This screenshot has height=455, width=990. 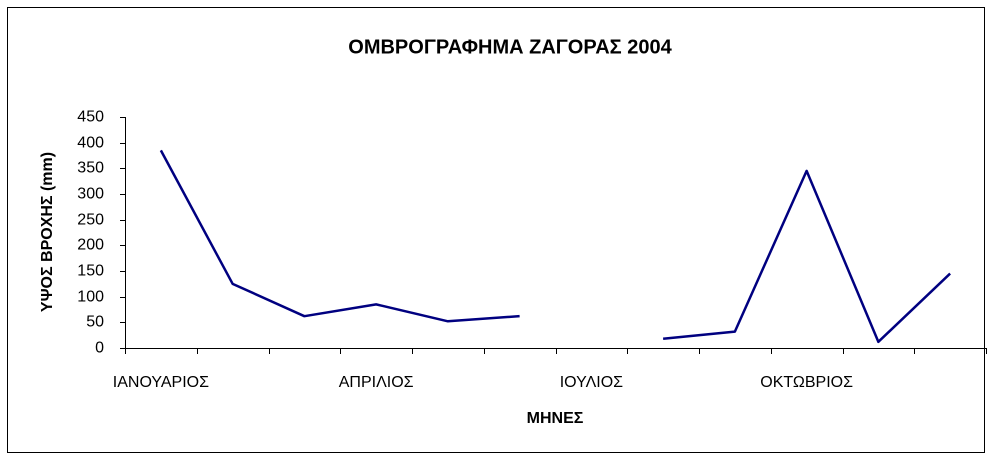 I want to click on x-tick-label: ΑΠΡΙΛΙΟΣ, so click(x=376, y=382).